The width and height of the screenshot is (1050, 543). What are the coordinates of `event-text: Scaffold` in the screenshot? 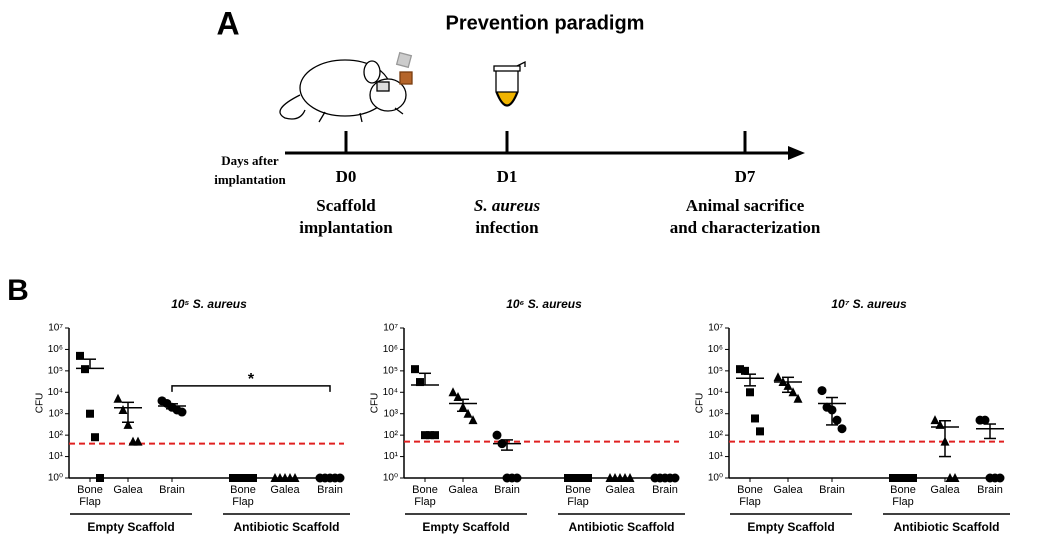 It's located at (346, 205).